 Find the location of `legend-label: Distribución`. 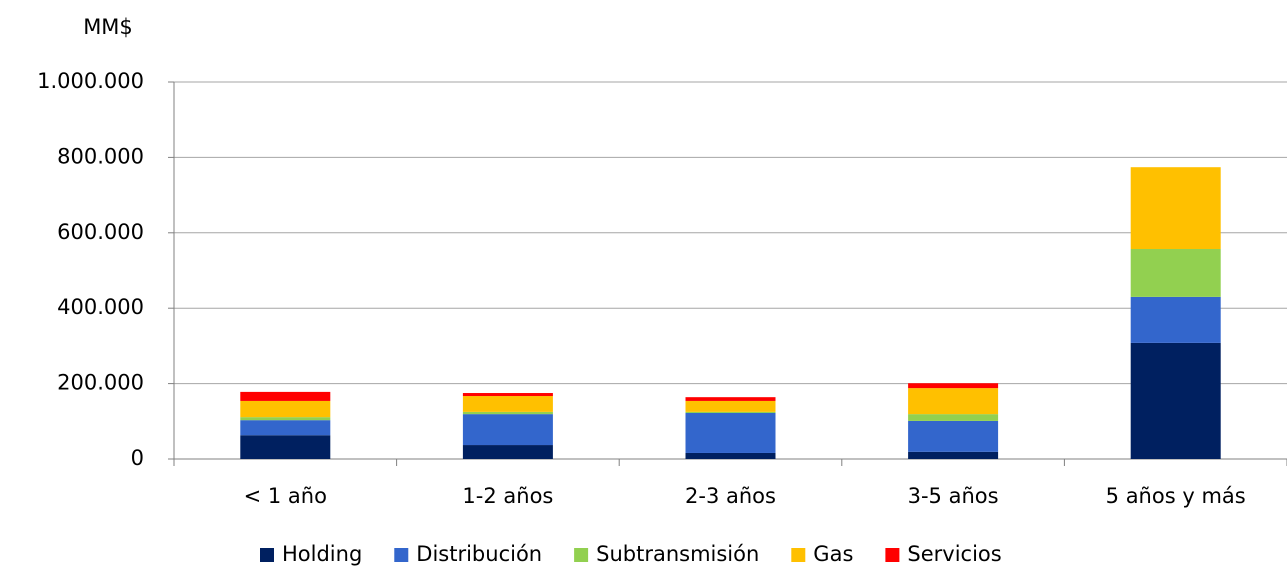

legend-label: Distribución is located at coordinates (479, 554).